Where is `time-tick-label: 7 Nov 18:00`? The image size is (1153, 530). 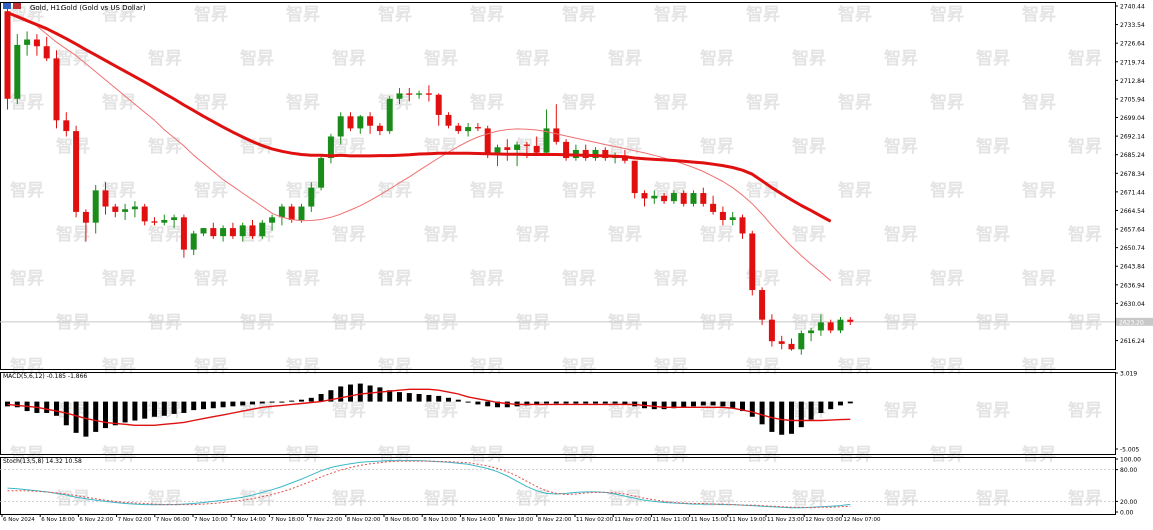
time-tick-label: 7 Nov 18:00 is located at coordinates (287, 520).